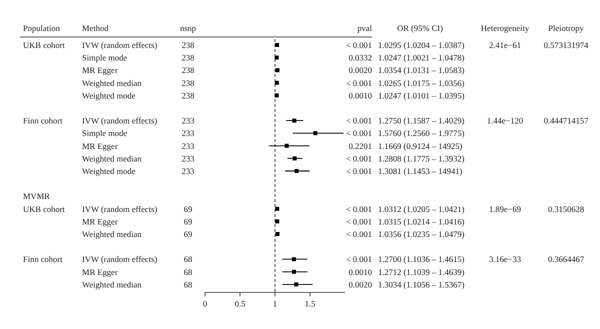  I want to click on category-label: 1.89e−69, so click(505, 209).